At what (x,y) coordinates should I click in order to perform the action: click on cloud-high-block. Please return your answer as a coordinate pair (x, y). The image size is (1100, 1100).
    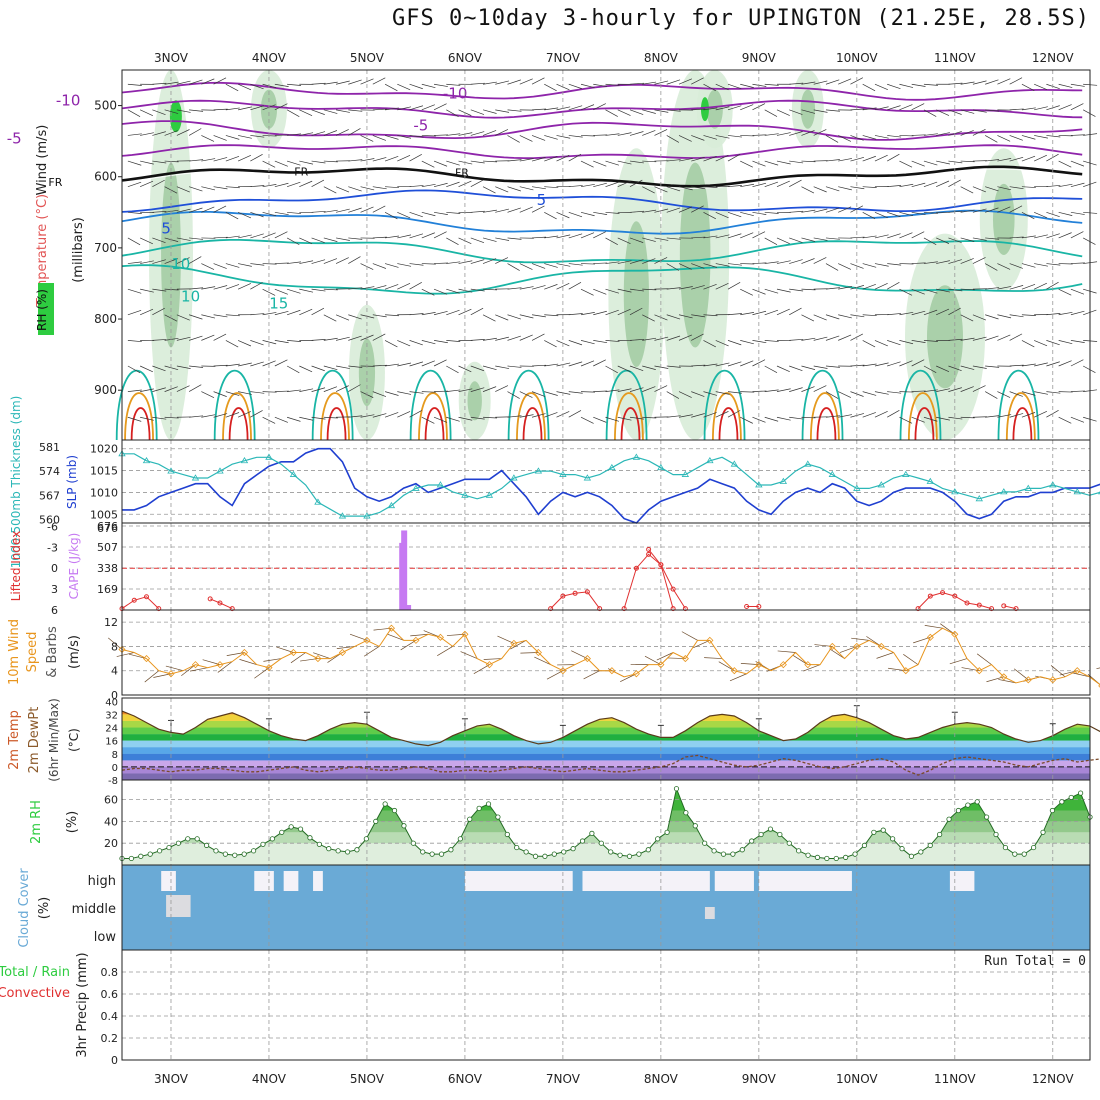
    Looking at the image, I should click on (518, 881).